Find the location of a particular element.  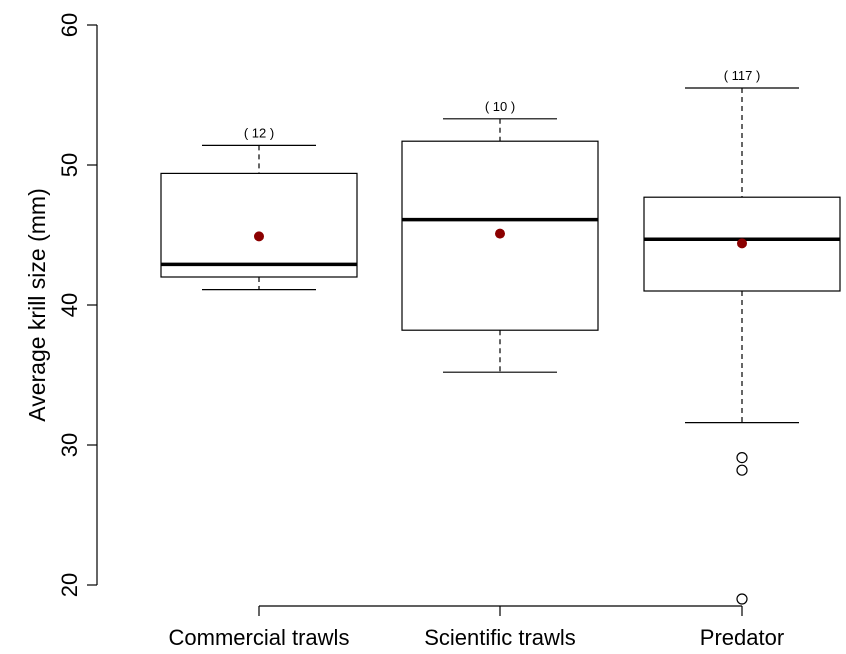

x-tick-label: Commercial trawls is located at coordinates (259, 637).